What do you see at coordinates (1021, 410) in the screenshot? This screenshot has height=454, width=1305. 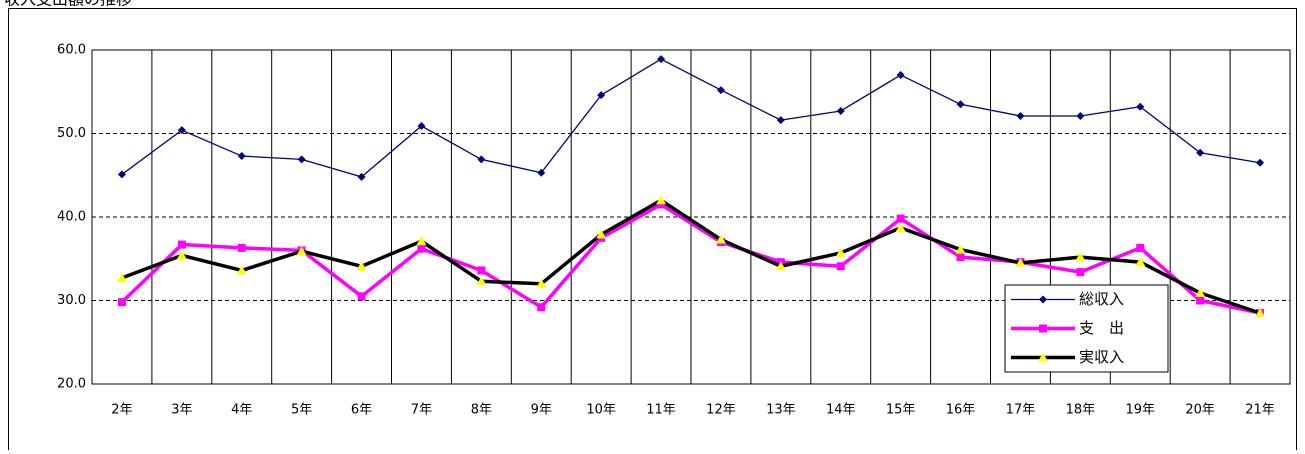 I see `x-tick-label: 17年` at bounding box center [1021, 410].